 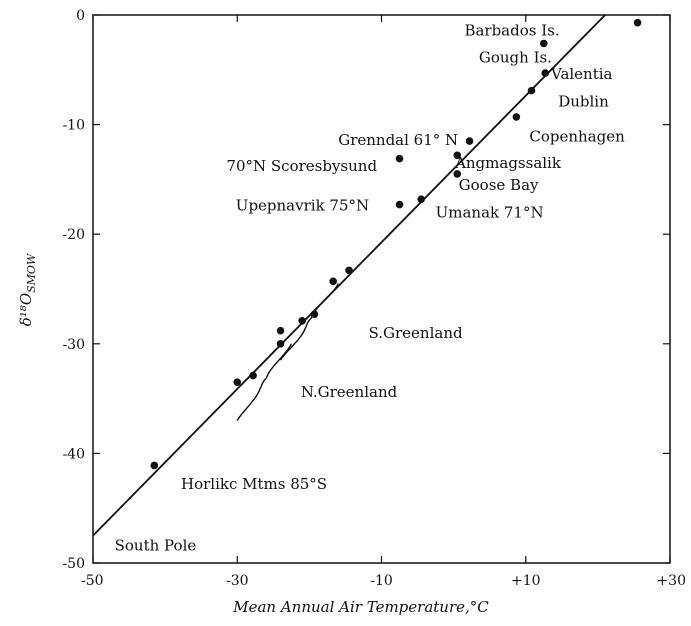 What do you see at coordinates (499, 185) in the screenshot?
I see `station-label: Goose Bay` at bounding box center [499, 185].